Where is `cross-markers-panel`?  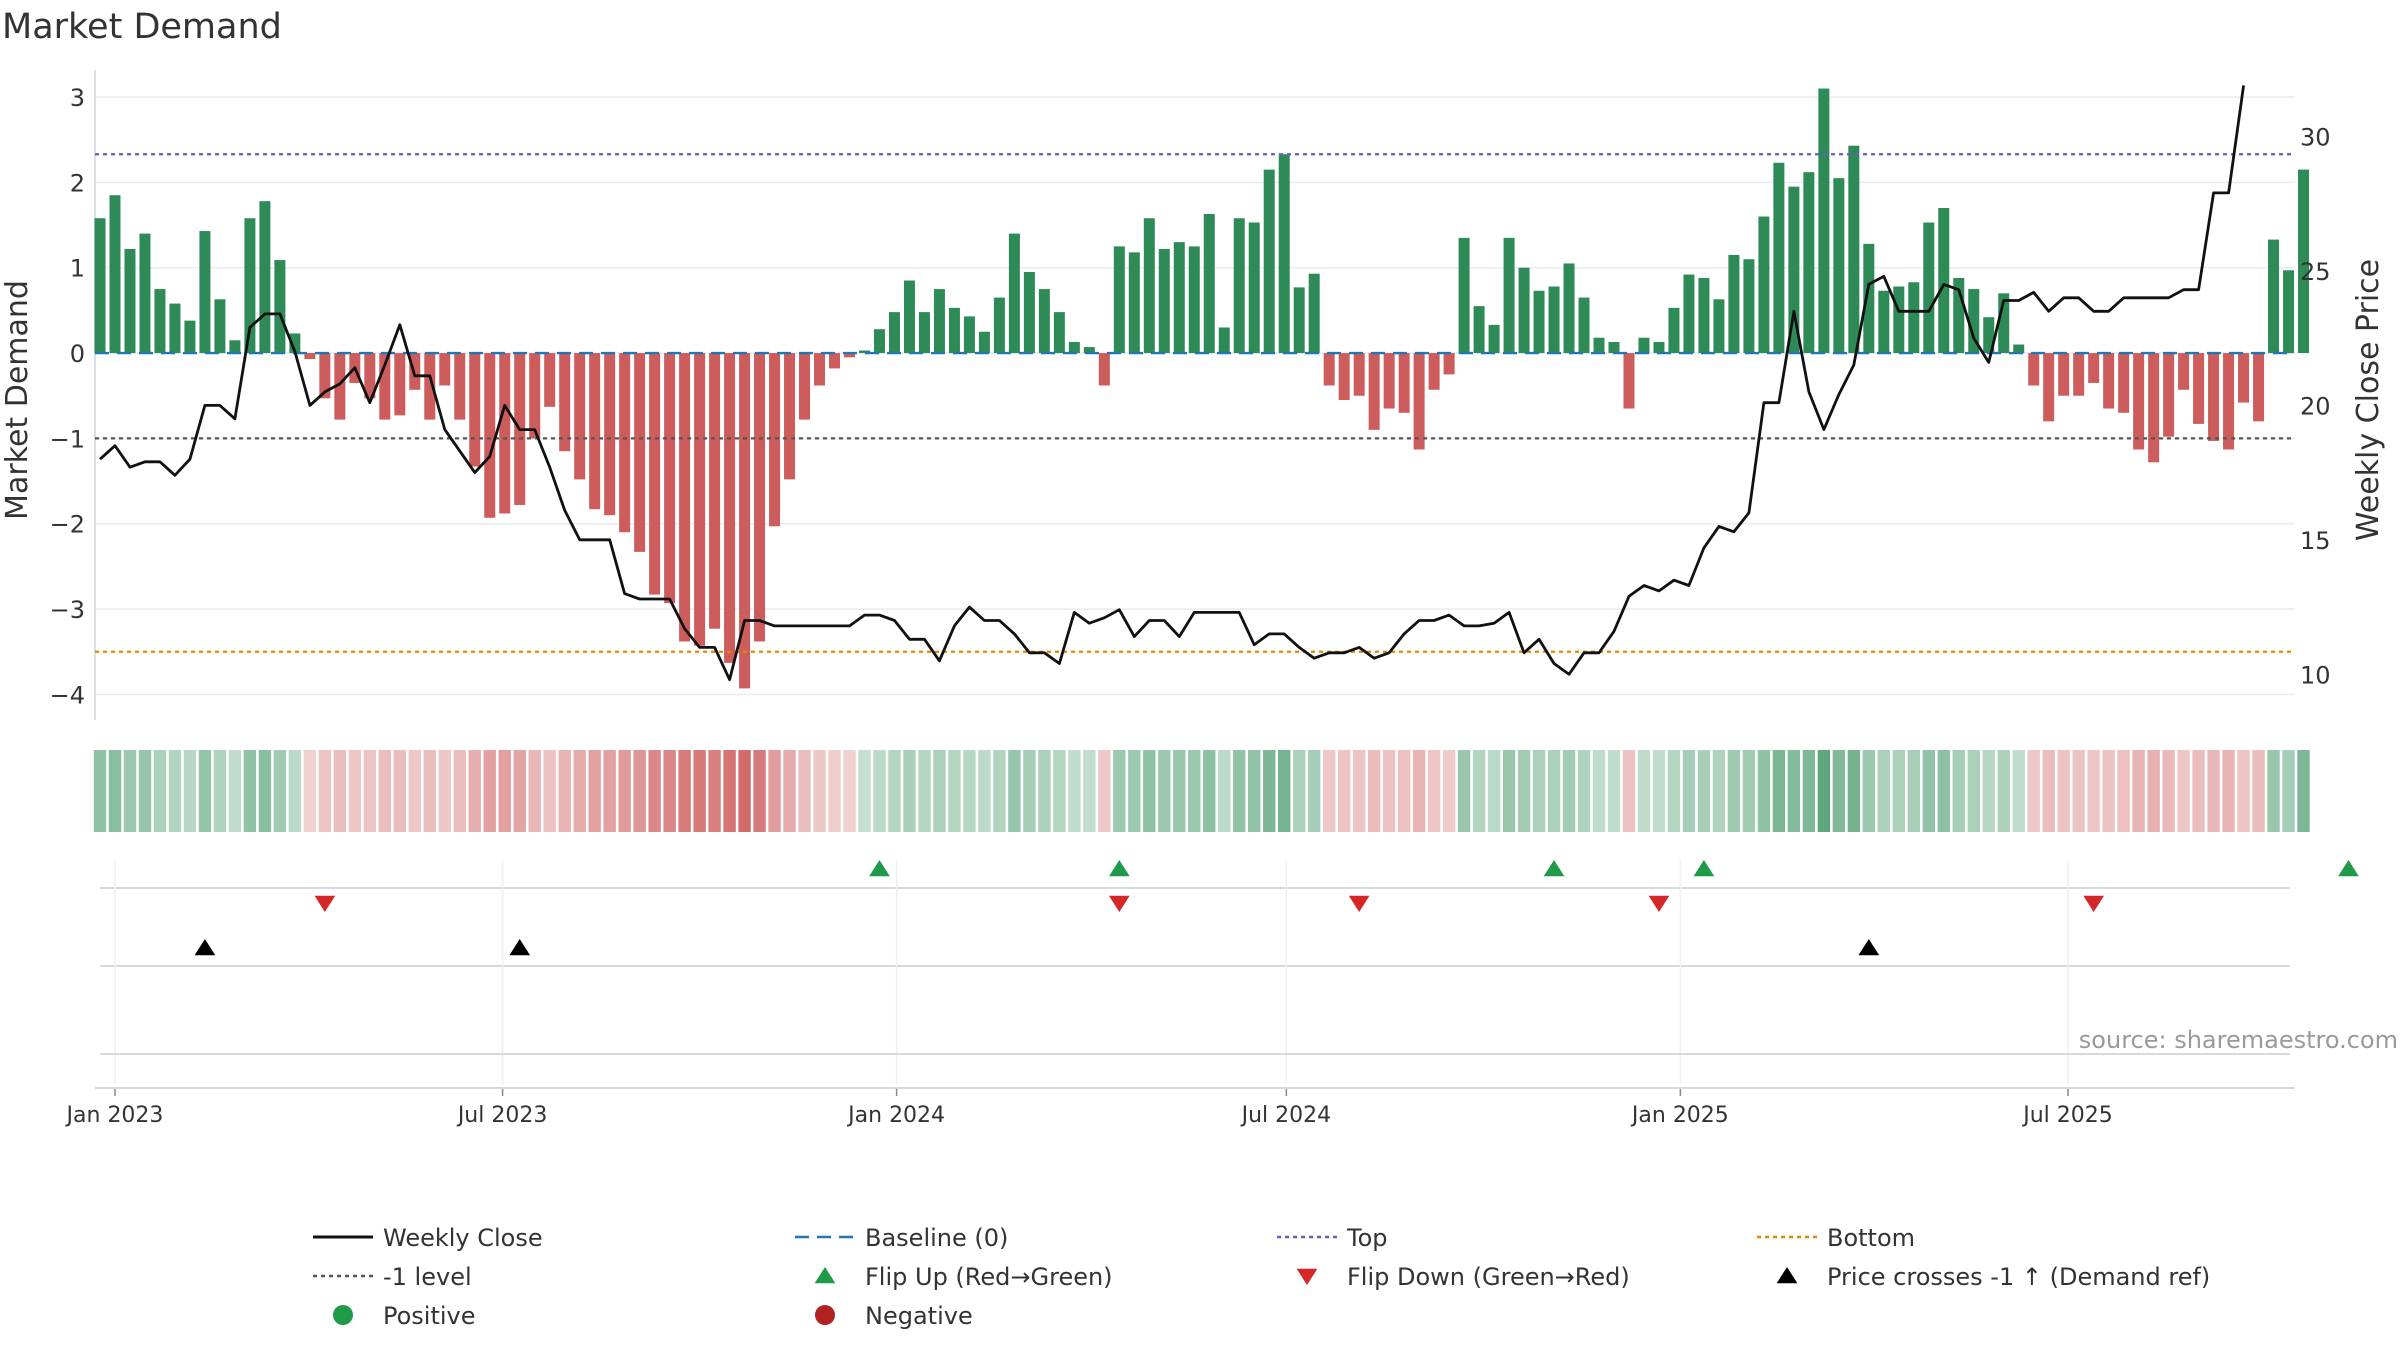
cross-markers-panel is located at coordinates (1195, 953).